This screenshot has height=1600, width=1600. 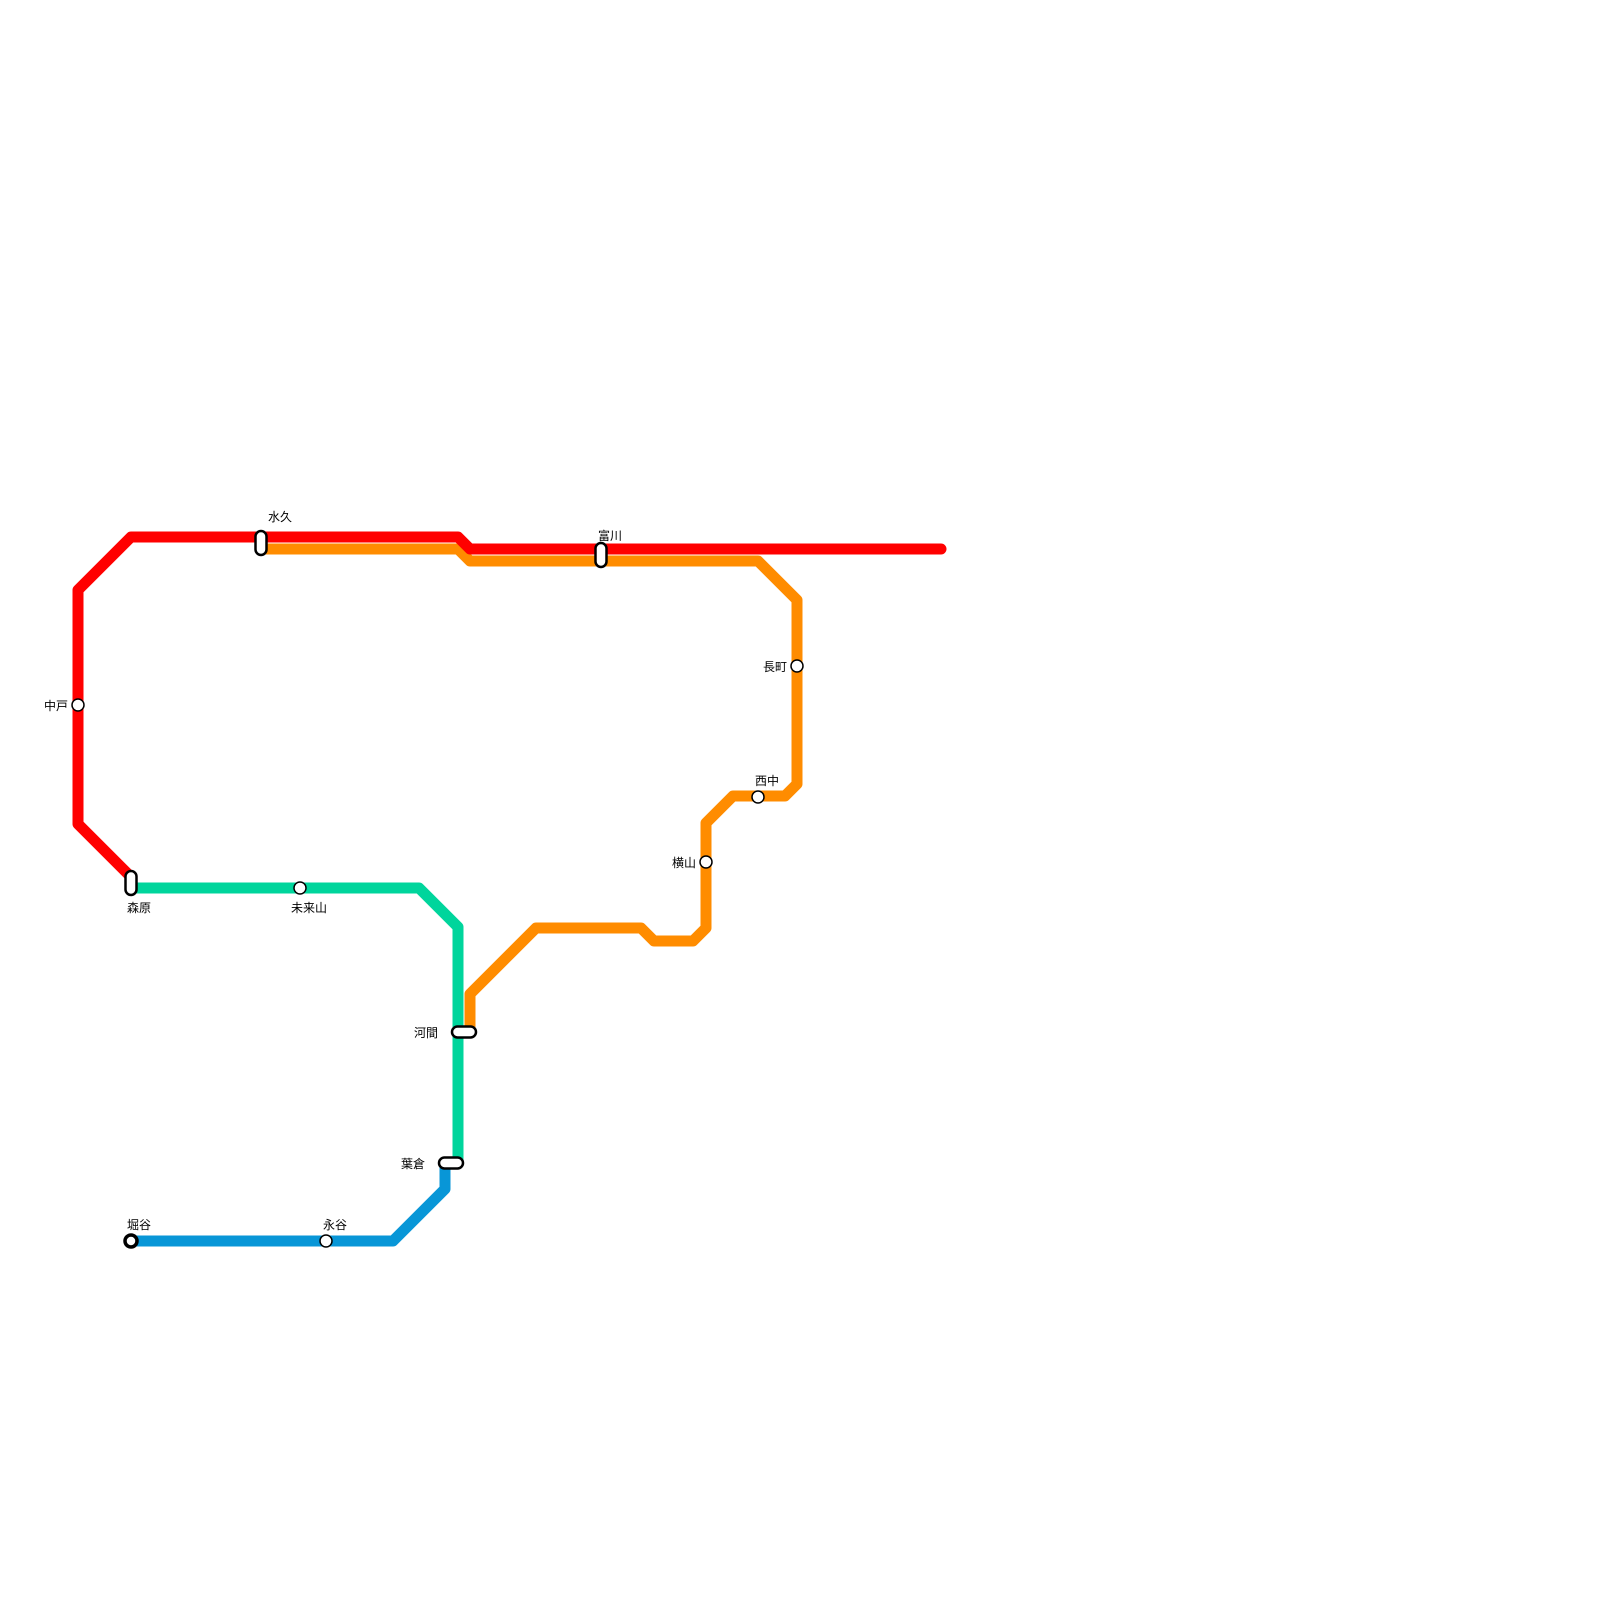 What do you see at coordinates (767, 780) in the screenshot?
I see `station-nishinaka-label: 西中` at bounding box center [767, 780].